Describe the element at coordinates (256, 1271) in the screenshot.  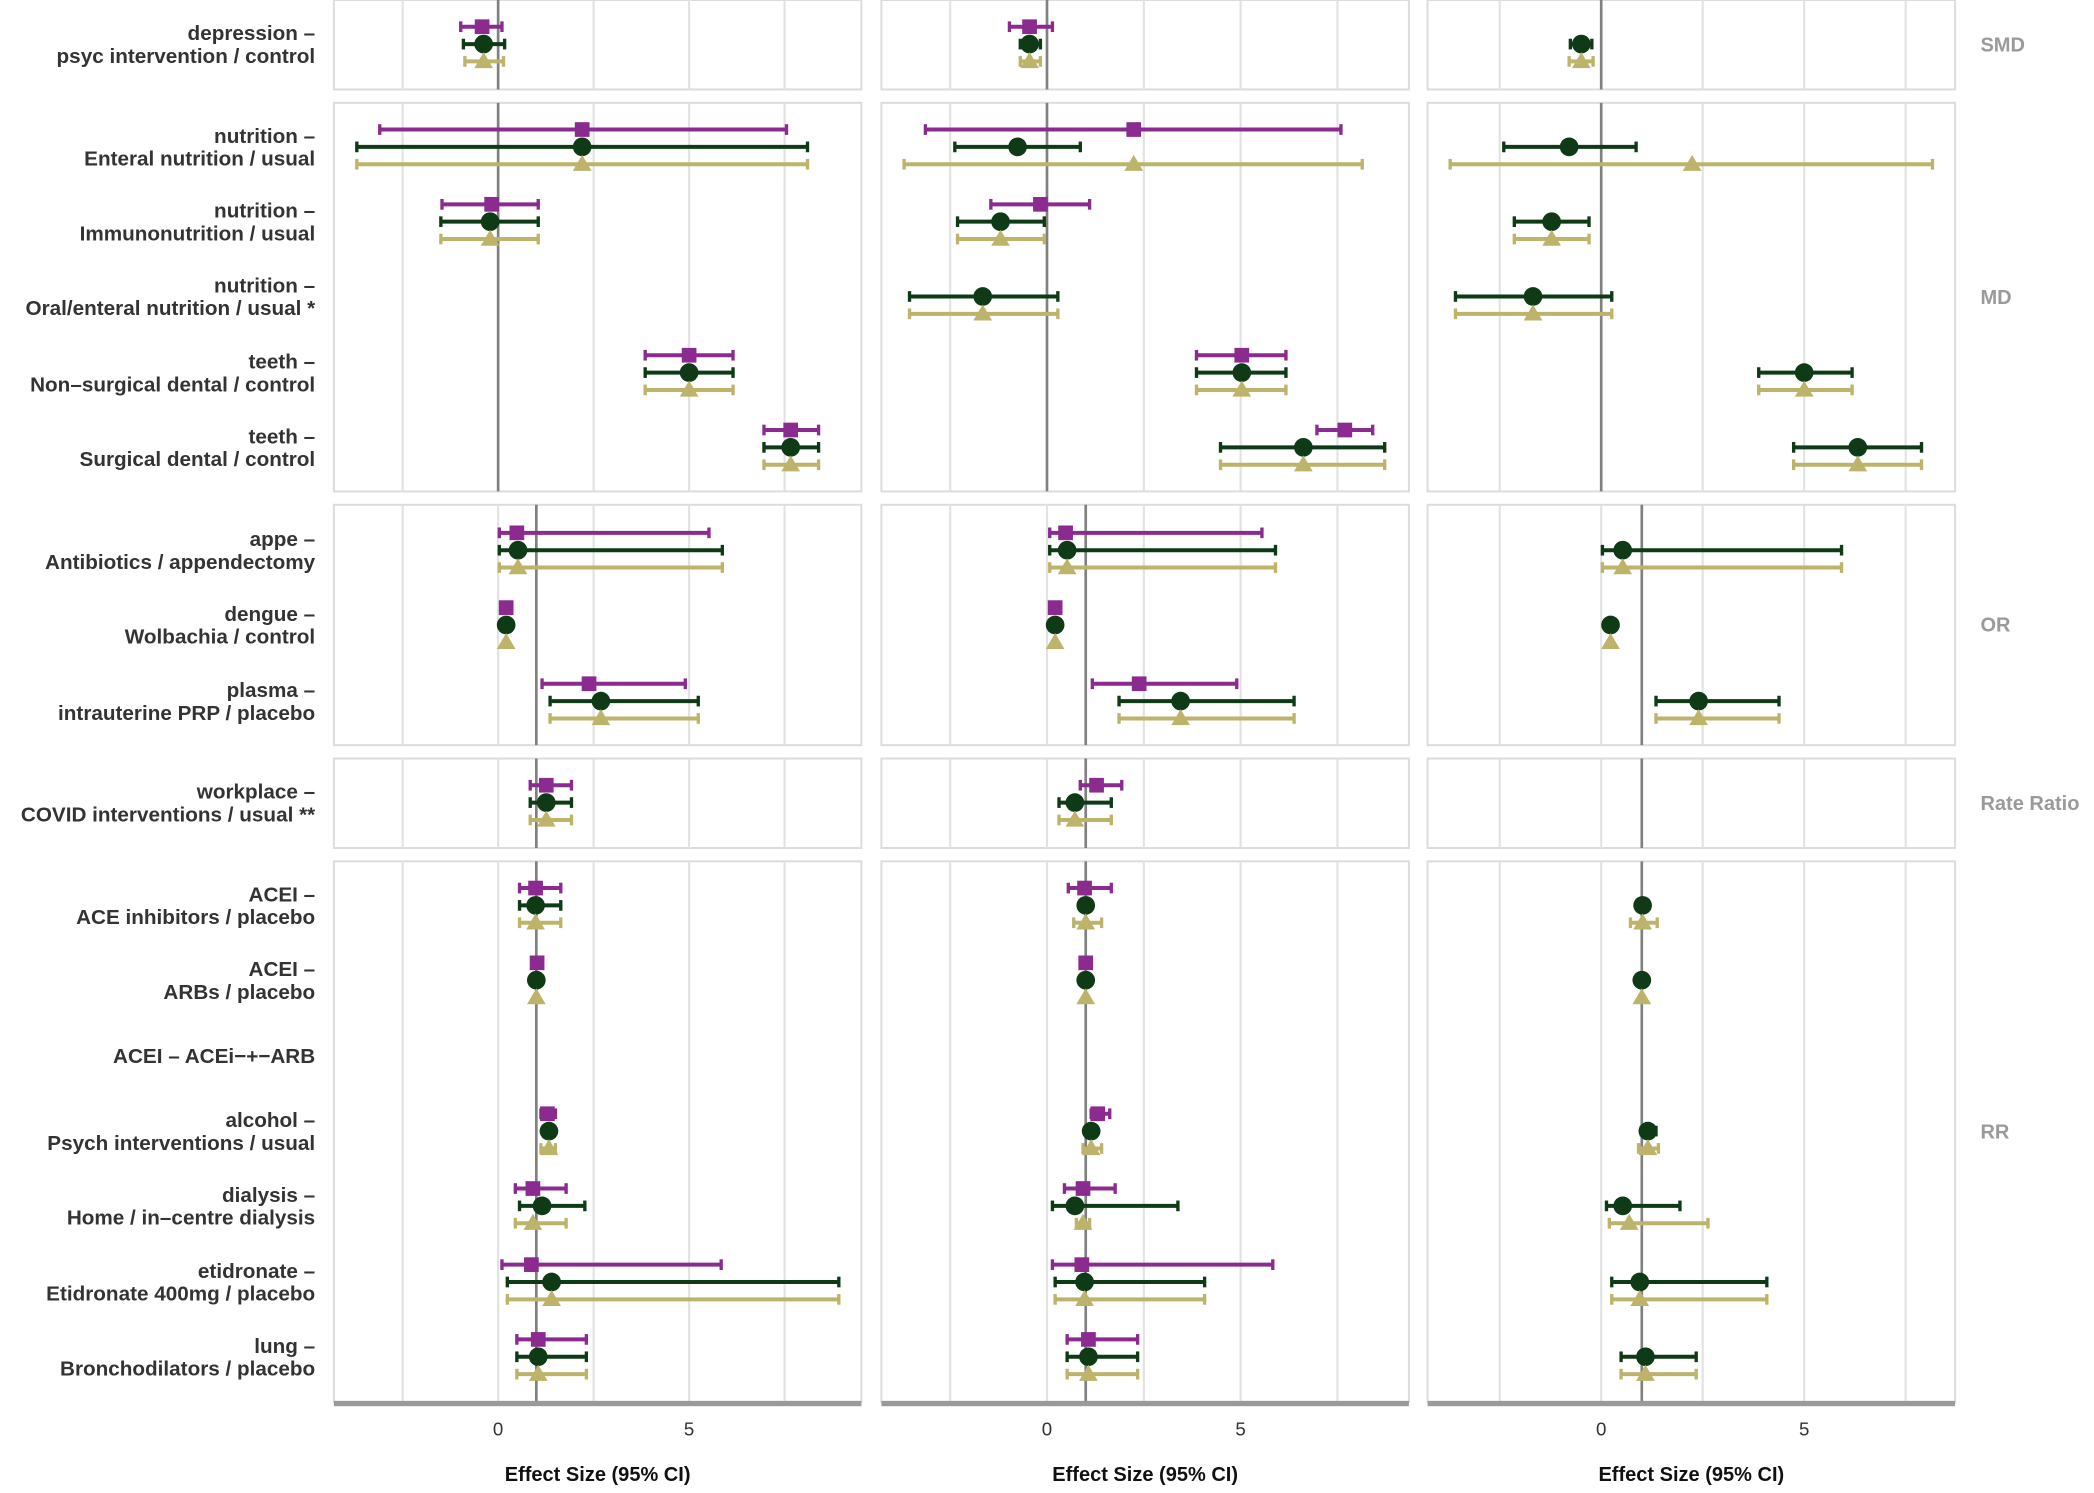
I see `row-label-outcome: etidronate –` at that location.